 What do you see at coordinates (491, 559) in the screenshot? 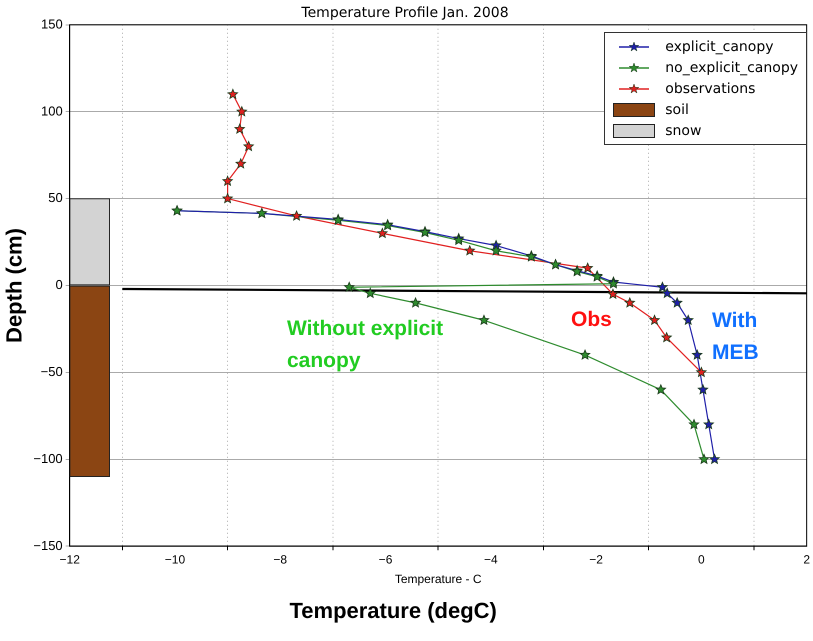
I see `x-tick-label: −4` at bounding box center [491, 559].